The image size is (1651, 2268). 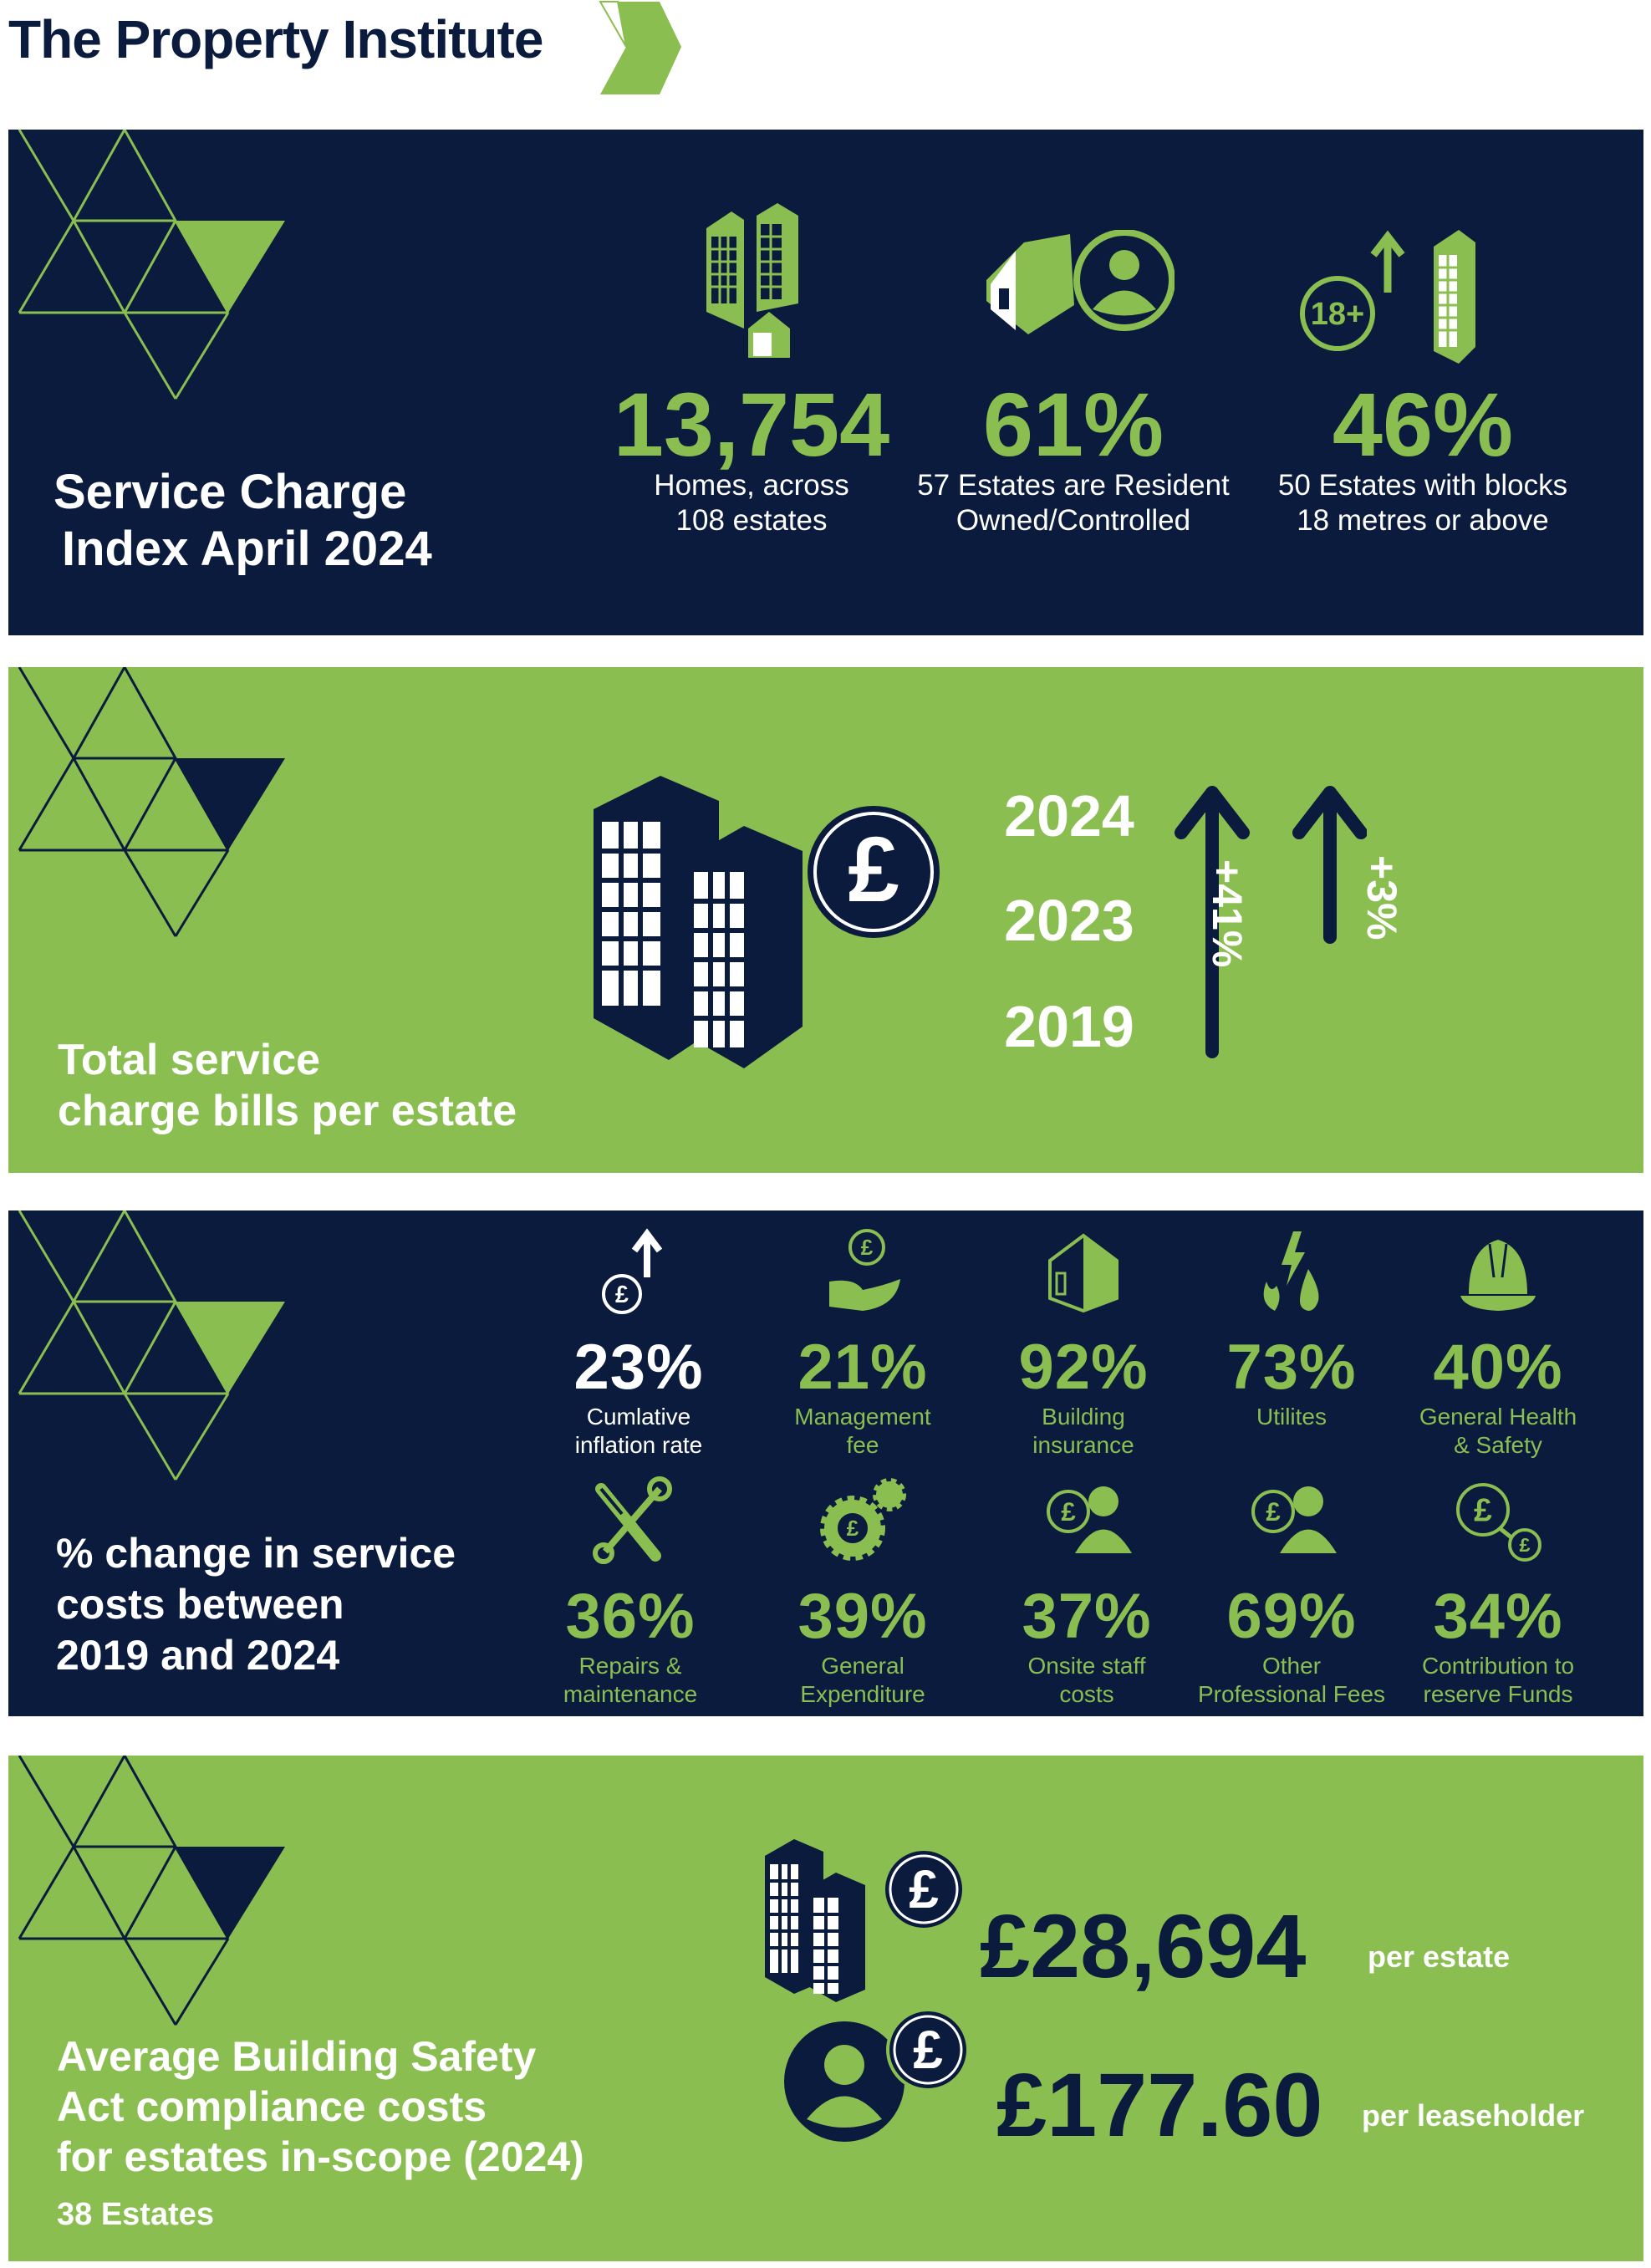 What do you see at coordinates (1080, 282) in the screenshot?
I see `house-person-icon` at bounding box center [1080, 282].